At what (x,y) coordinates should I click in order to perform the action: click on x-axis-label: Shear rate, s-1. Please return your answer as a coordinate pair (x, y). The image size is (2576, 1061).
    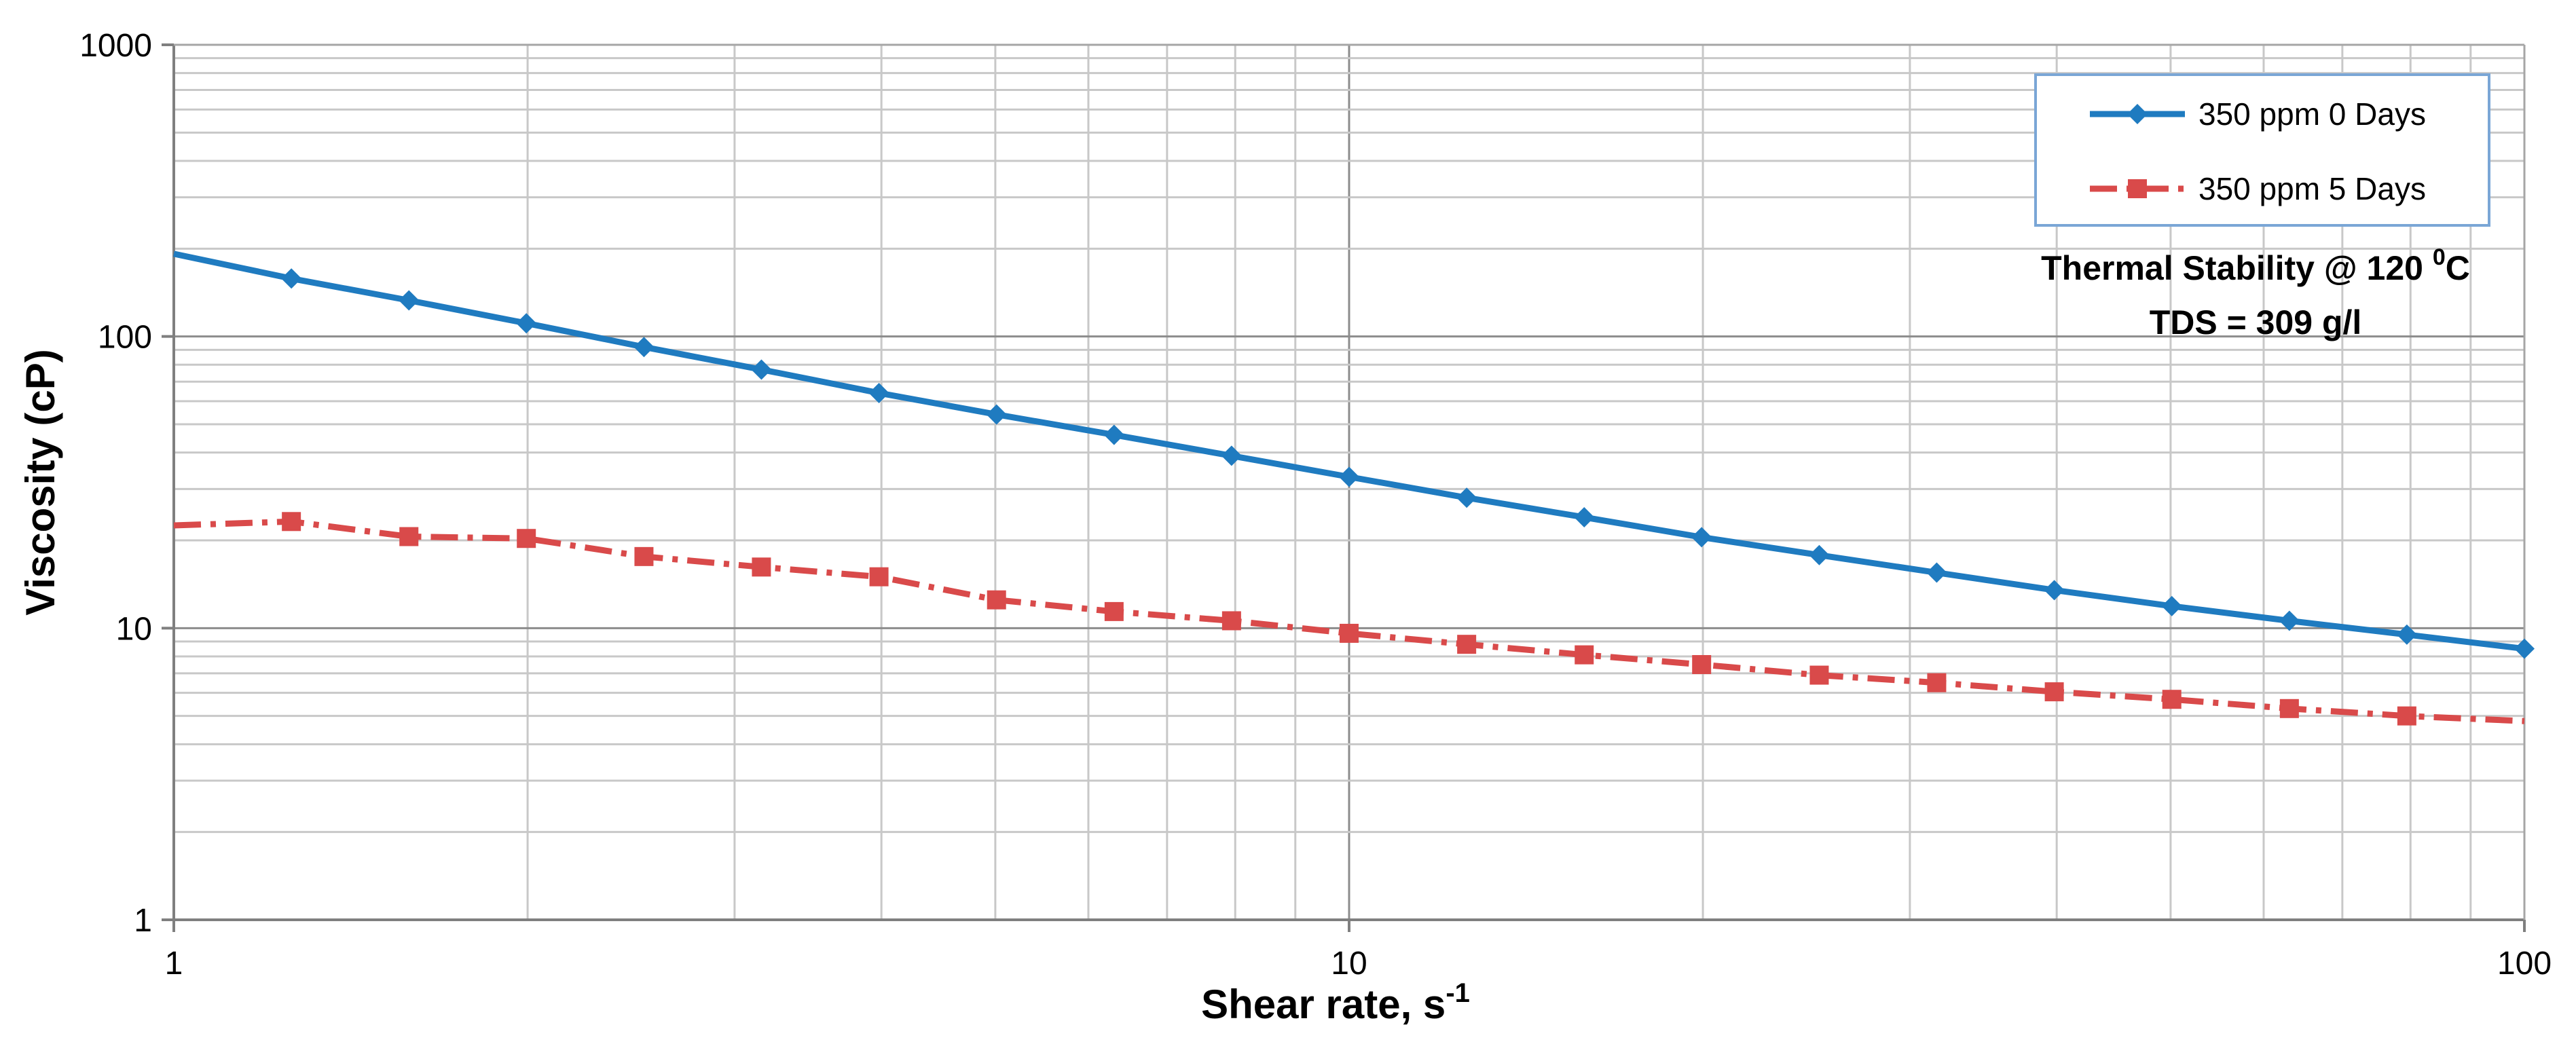
    Looking at the image, I should click on (1335, 1002).